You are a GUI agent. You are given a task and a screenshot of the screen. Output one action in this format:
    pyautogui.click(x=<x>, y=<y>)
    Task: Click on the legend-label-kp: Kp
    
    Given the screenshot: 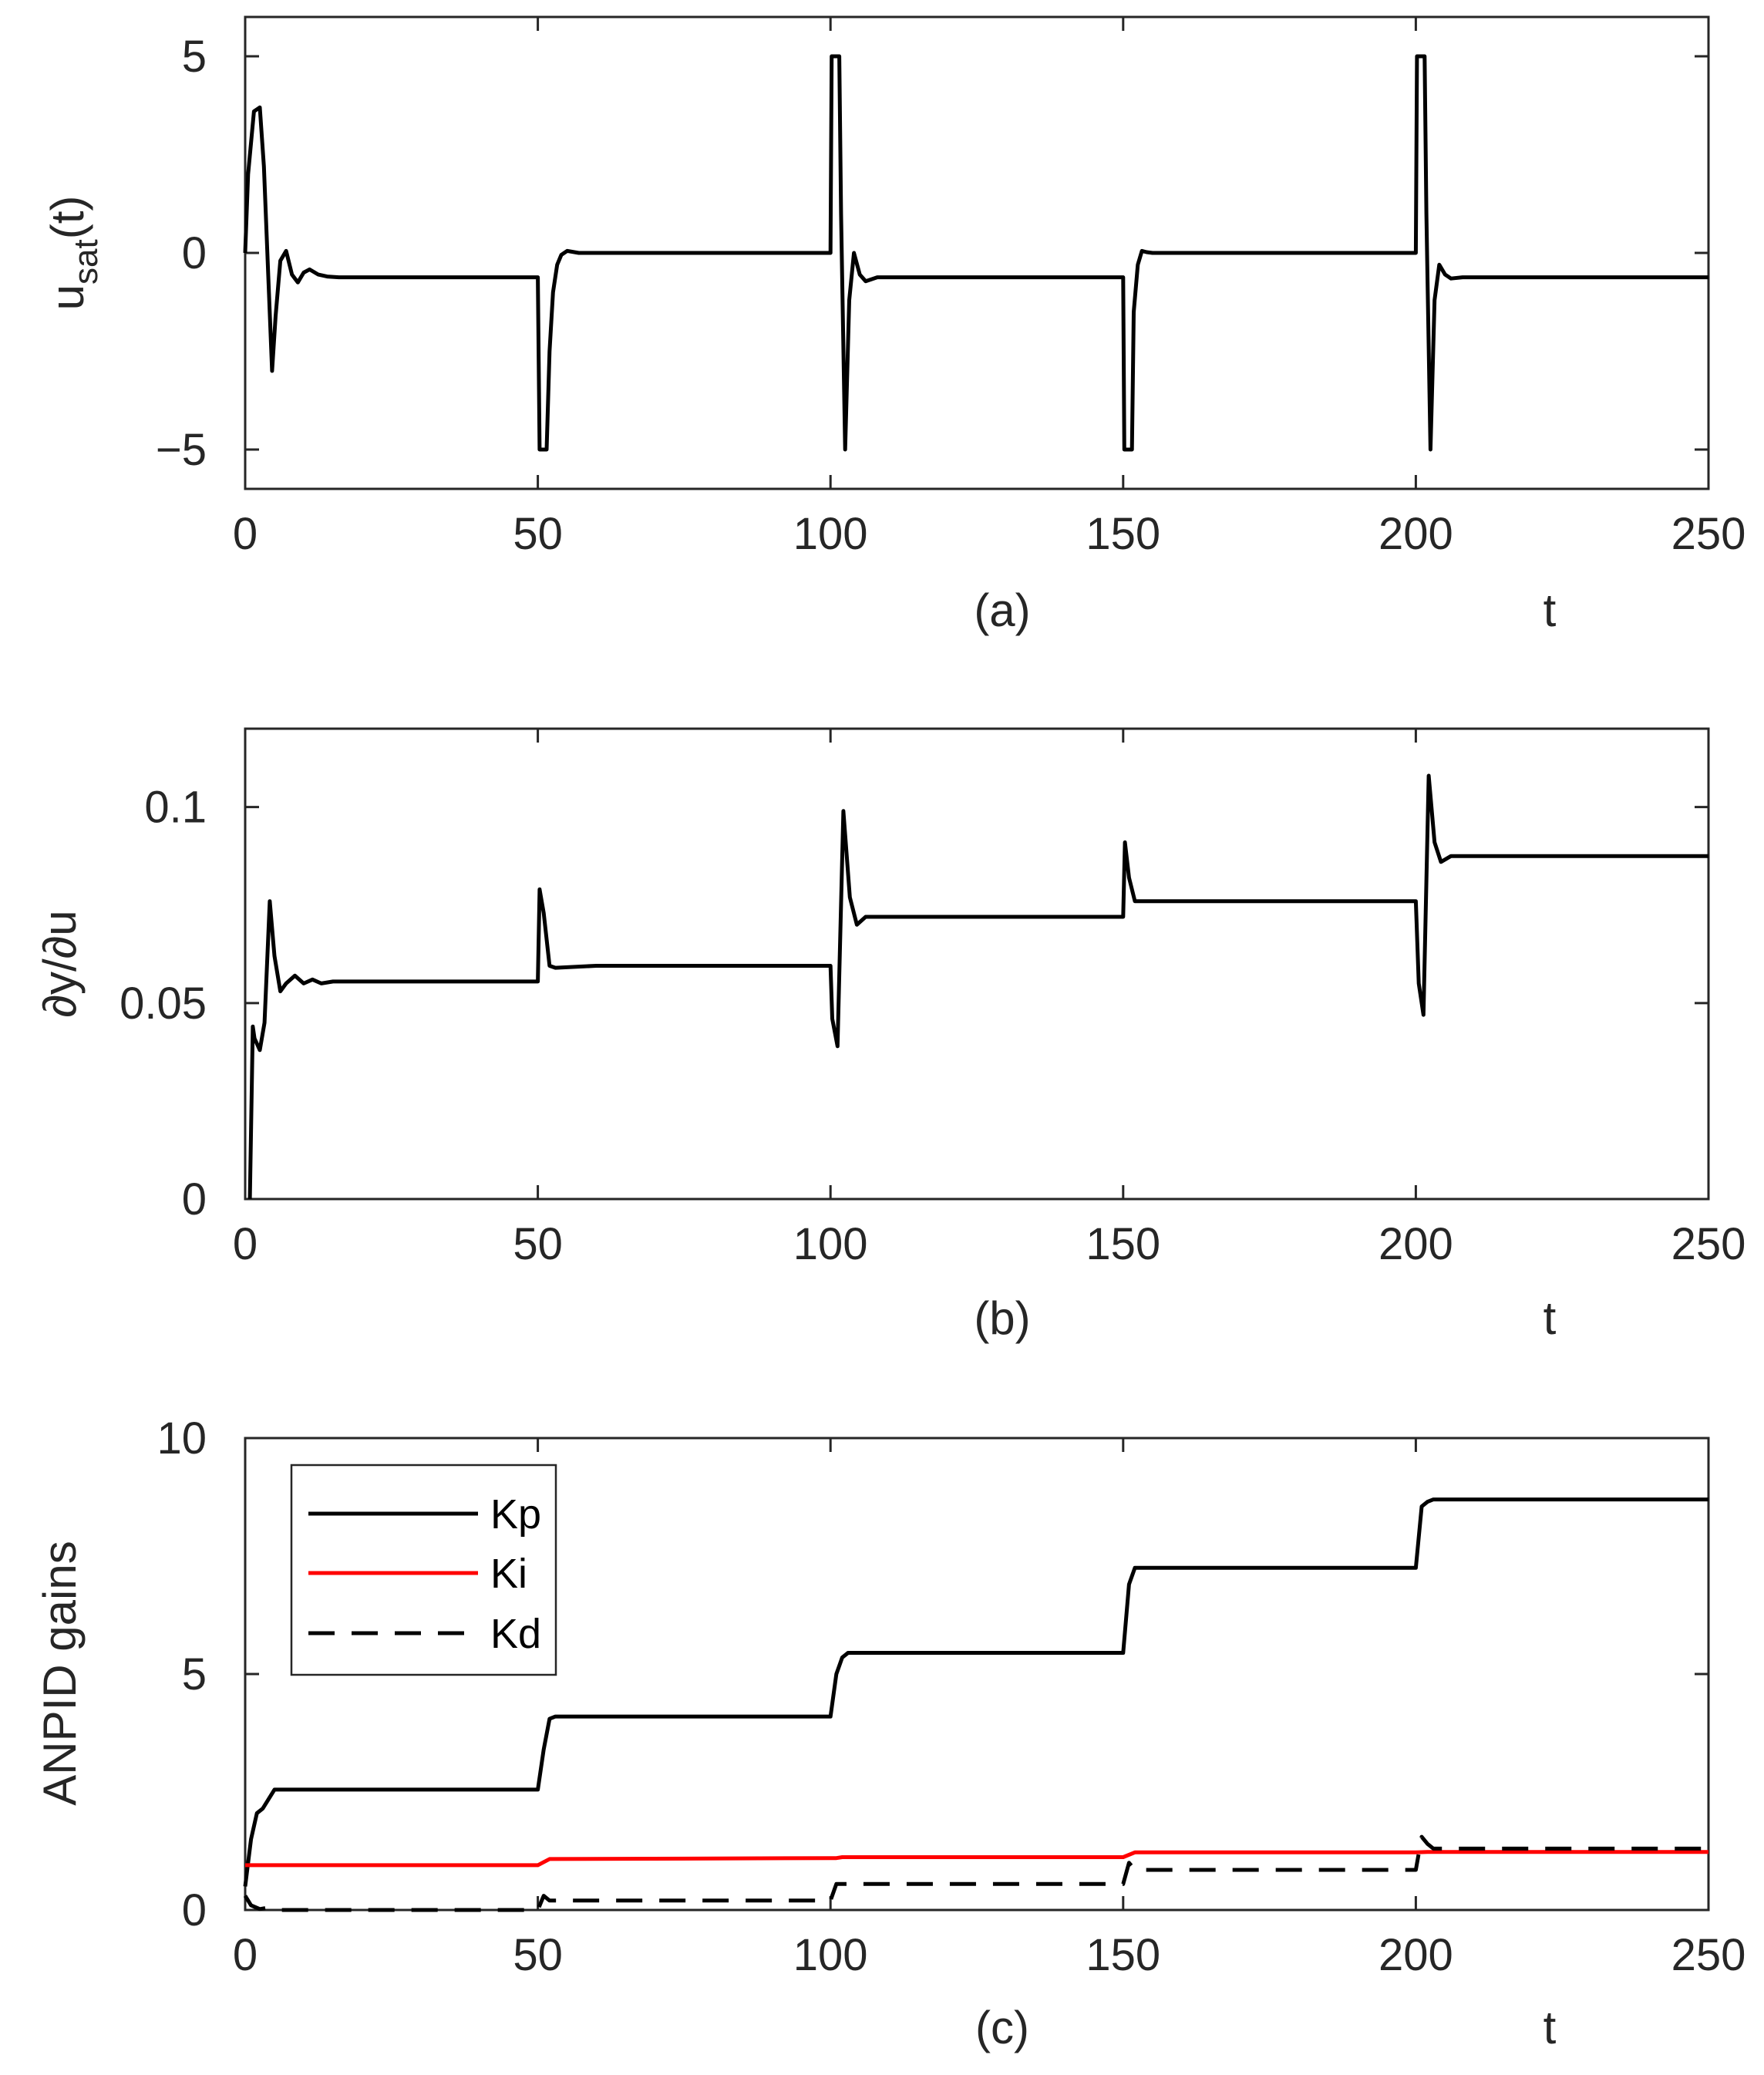 What is the action you would take?
    pyautogui.click(x=515, y=1514)
    